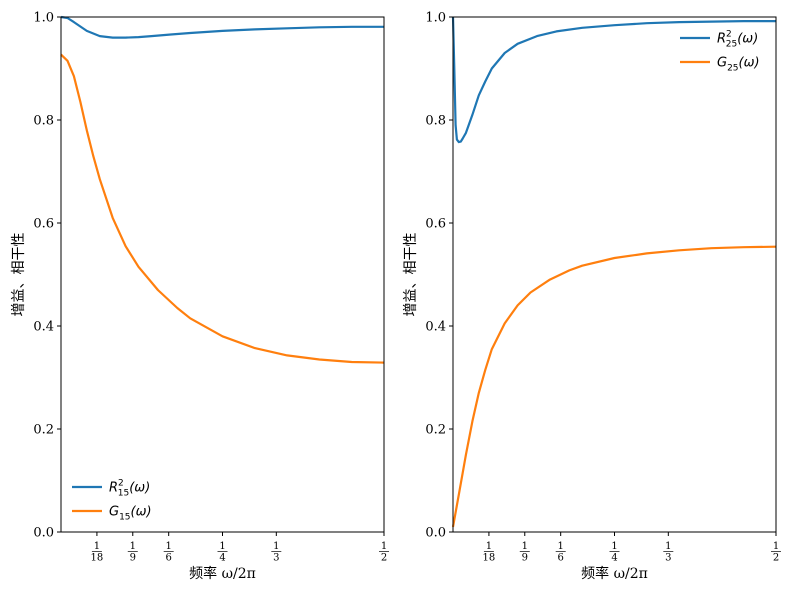  What do you see at coordinates (737, 40) in the screenshot?
I see `legend-label: R2 25(ω)` at bounding box center [737, 40].